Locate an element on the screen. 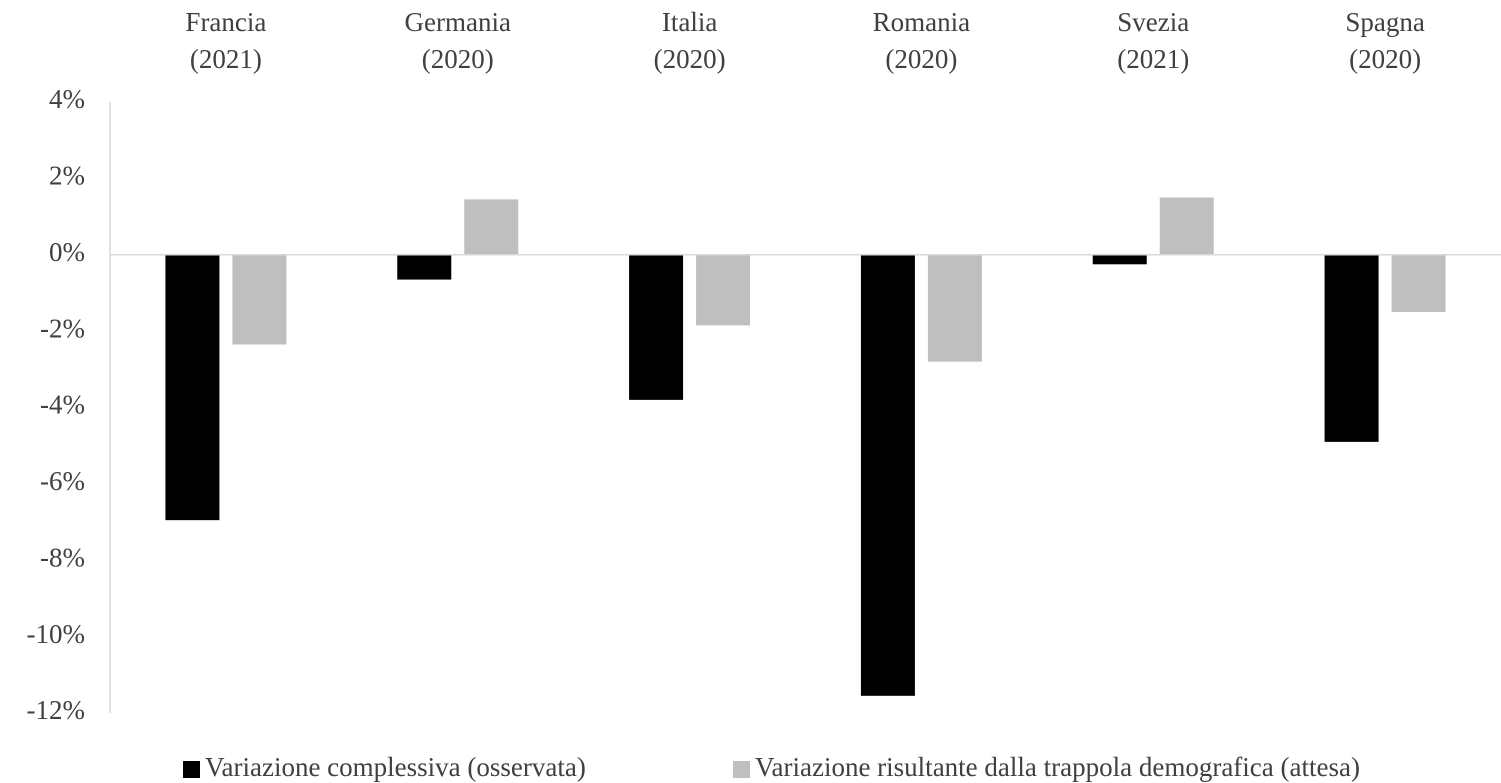 The height and width of the screenshot is (783, 1501). y-tick-label: 0% is located at coordinates (67, 252).